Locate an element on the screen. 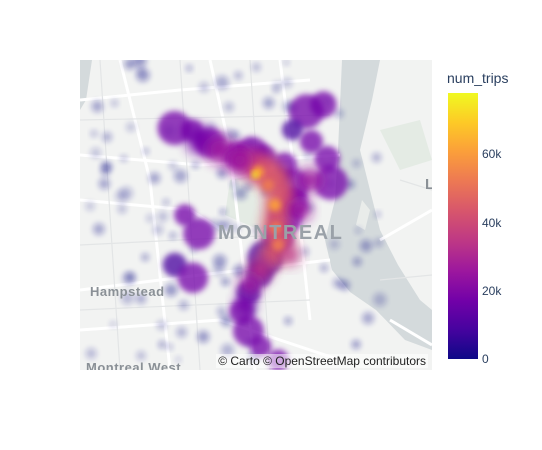 The width and height of the screenshot is (542, 450). colorbar is located at coordinates (463, 226).